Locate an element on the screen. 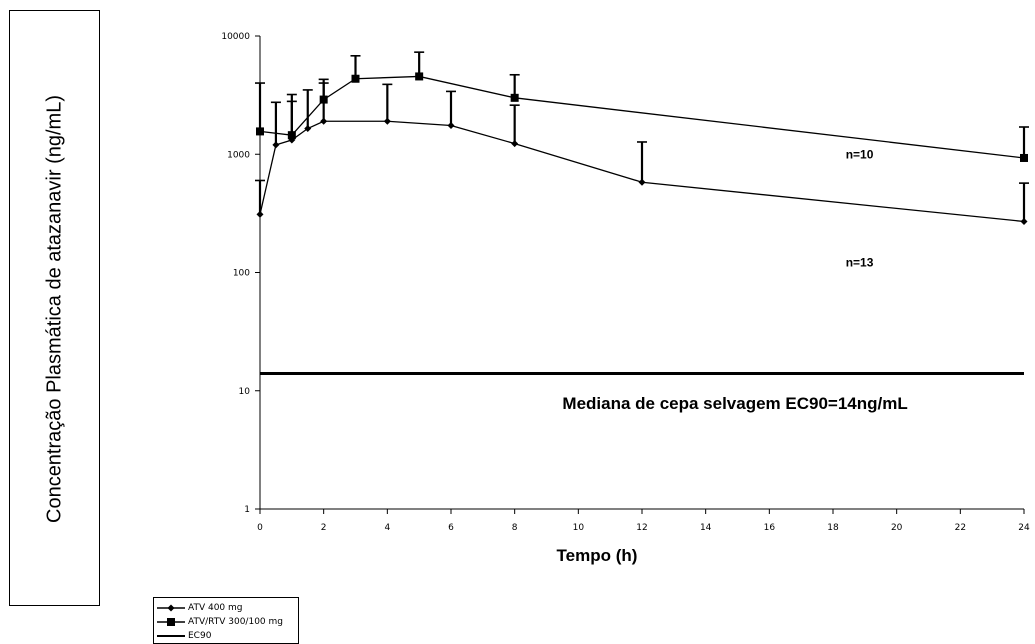  legend-item-ec90: EC90 is located at coordinates (183, 635).